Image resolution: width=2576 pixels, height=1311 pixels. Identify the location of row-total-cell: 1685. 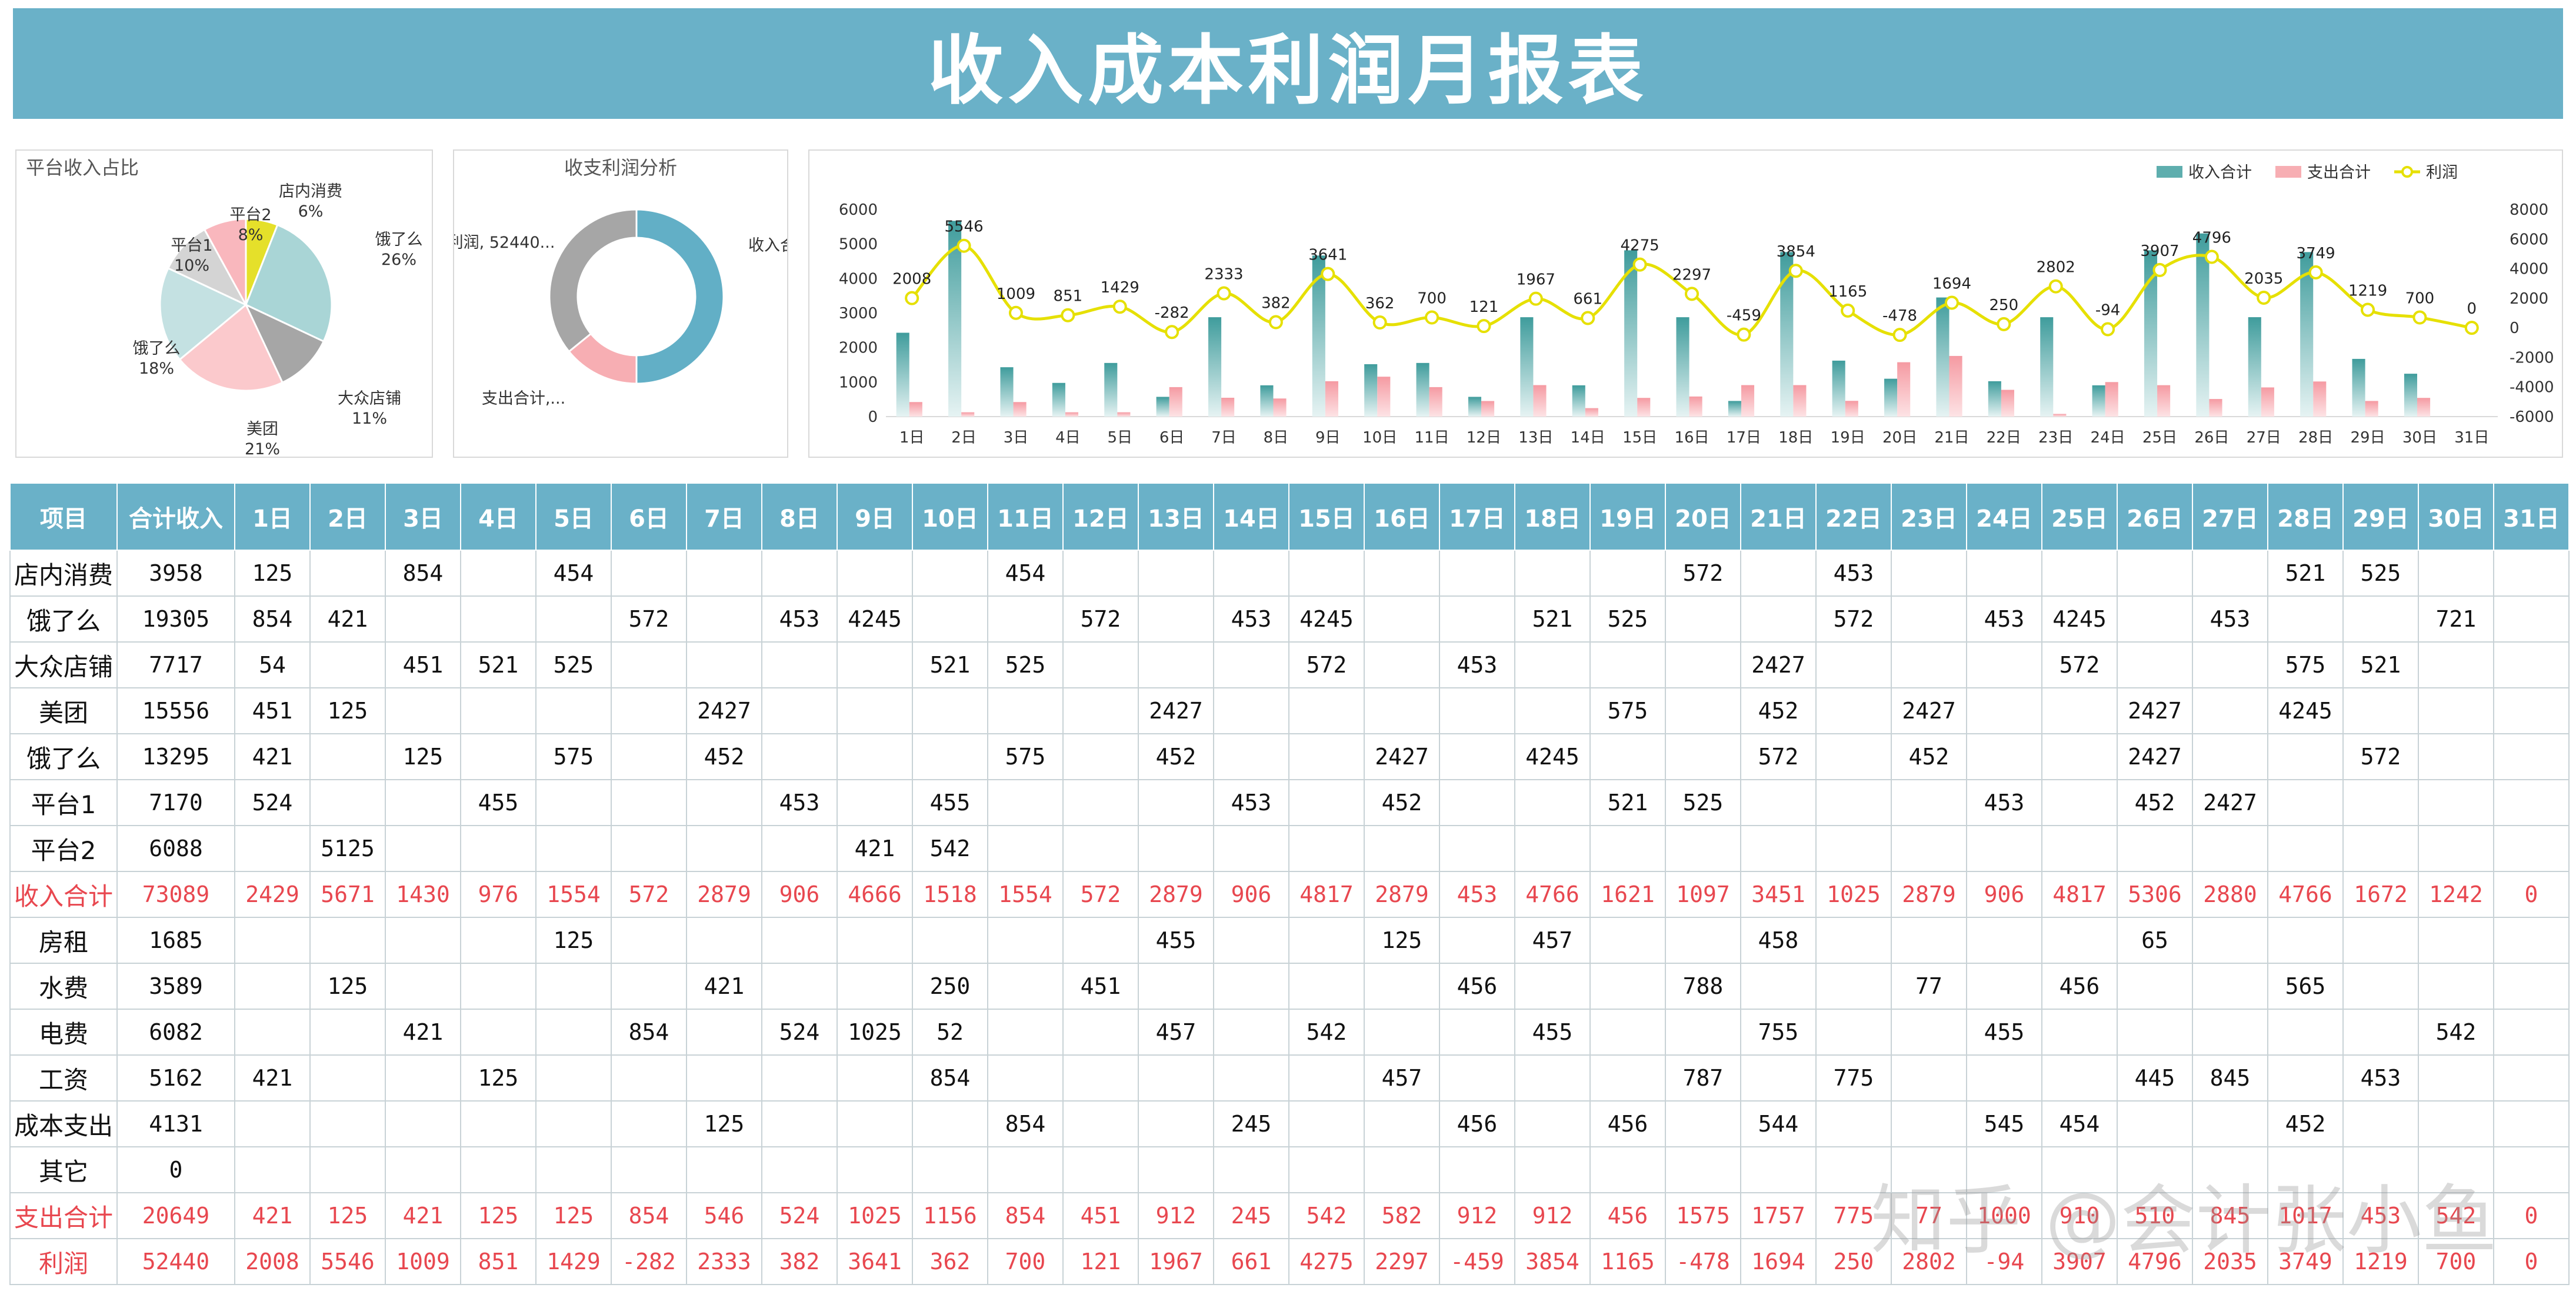
(175, 940).